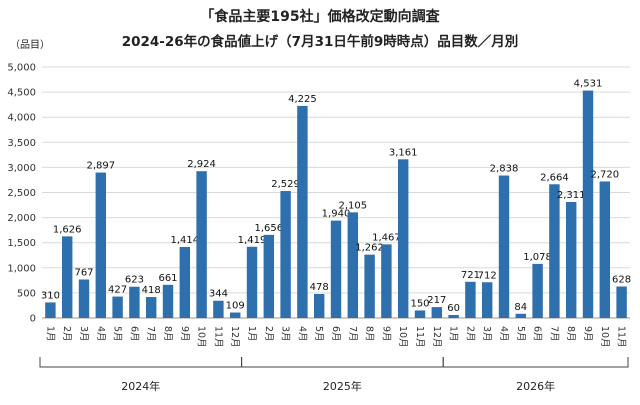  What do you see at coordinates (83, 272) in the screenshot?
I see `bar-value-label: 767` at bounding box center [83, 272].